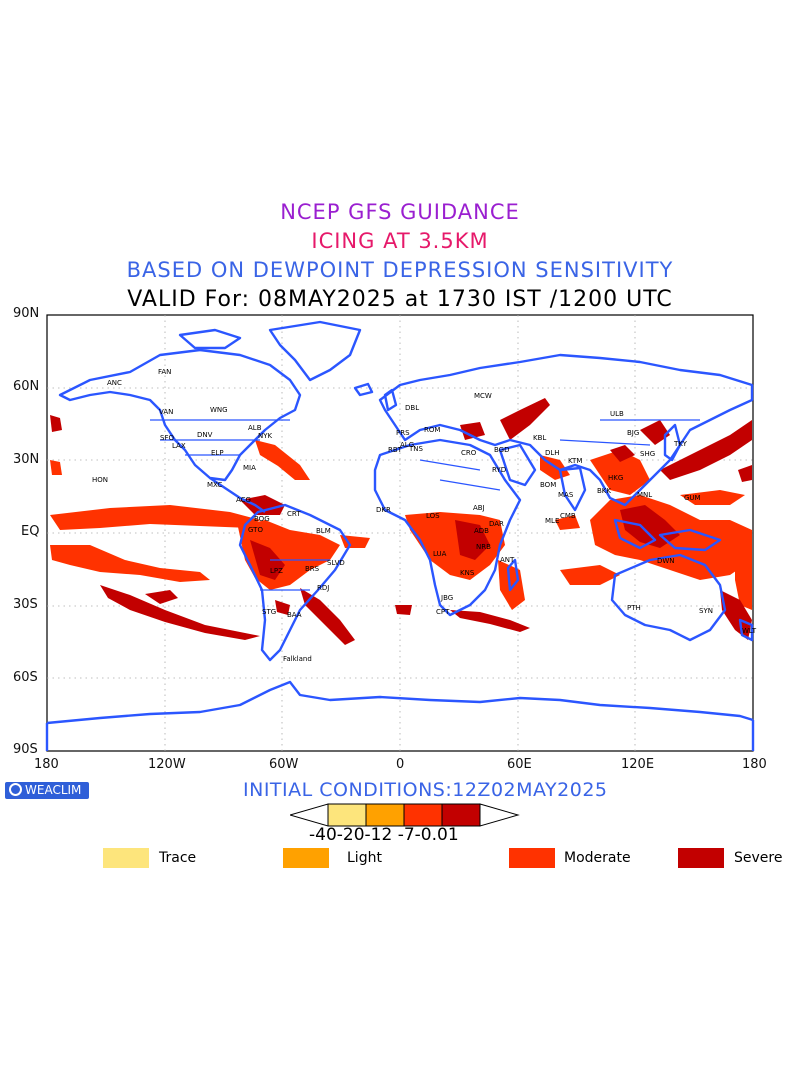 This screenshot has height=1067, width=800. Describe the element at coordinates (433, 516) in the screenshot. I see `city-label: LOS` at that location.